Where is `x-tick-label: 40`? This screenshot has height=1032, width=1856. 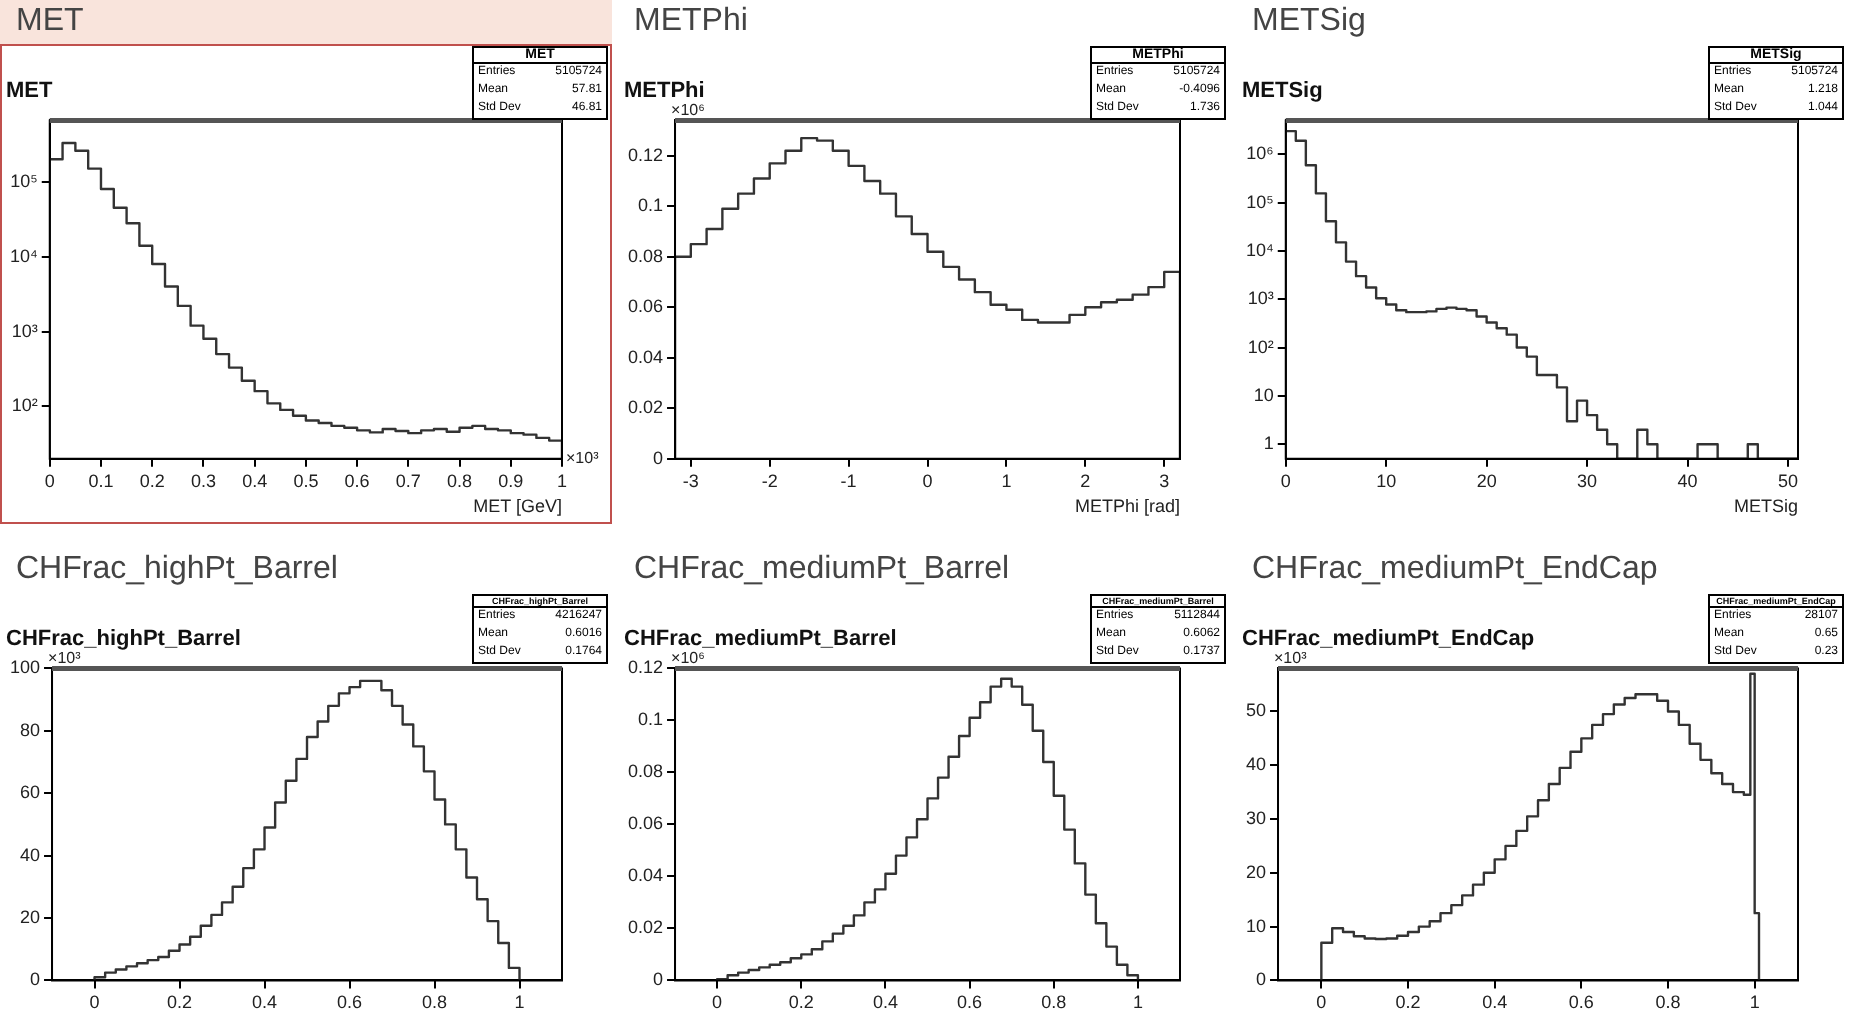 x-tick-label: 40 is located at coordinates (1687, 480).